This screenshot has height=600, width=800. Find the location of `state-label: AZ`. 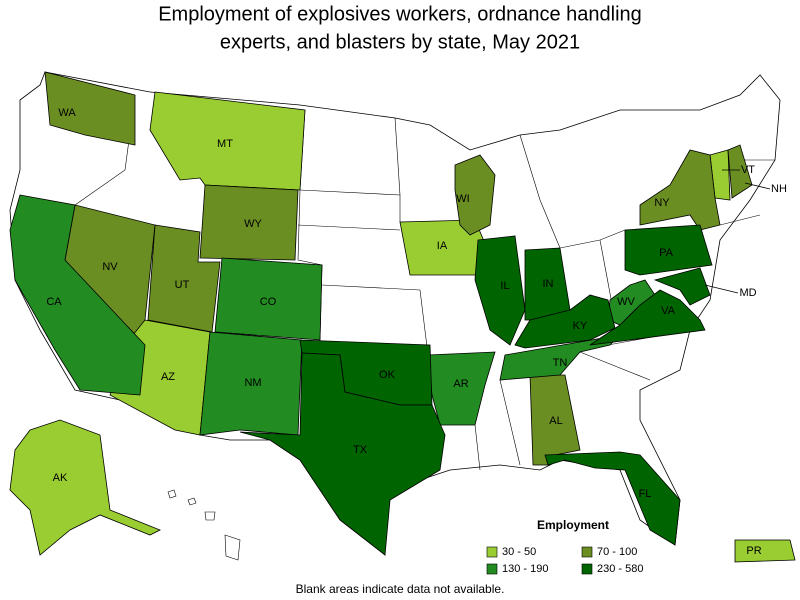

state-label: AZ is located at coordinates (168, 377).